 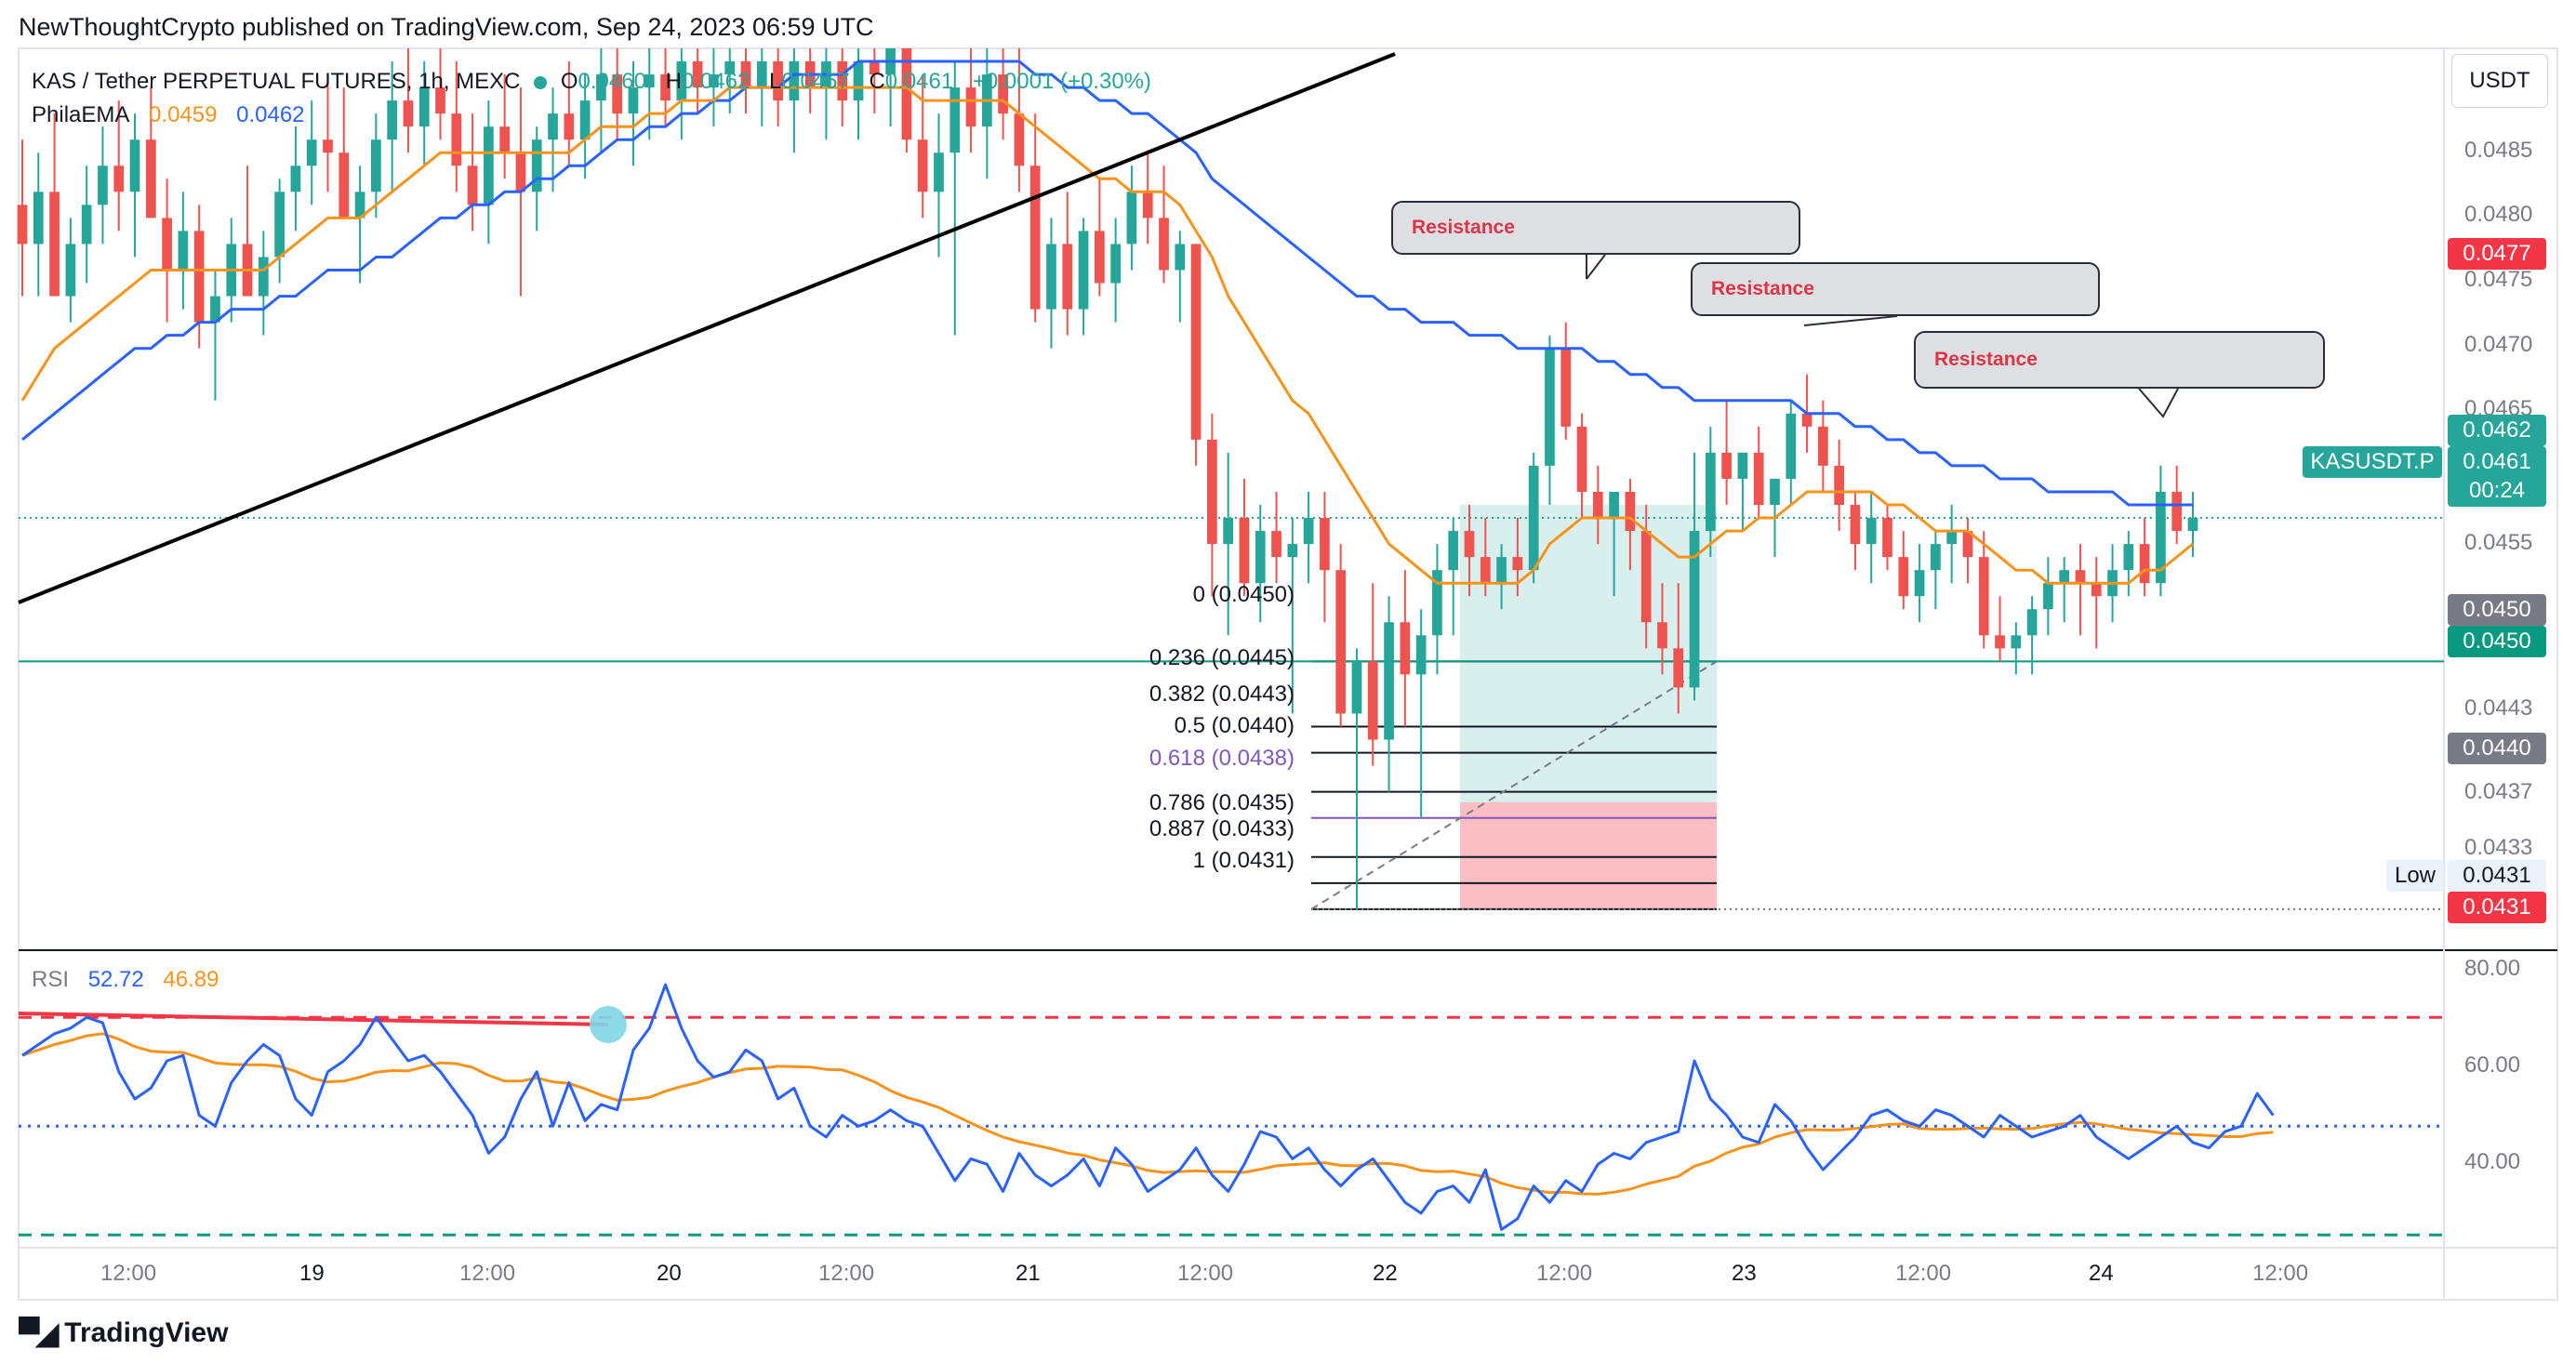 What do you see at coordinates (2498, 214) in the screenshot?
I see `price-tick: 0.0480` at bounding box center [2498, 214].